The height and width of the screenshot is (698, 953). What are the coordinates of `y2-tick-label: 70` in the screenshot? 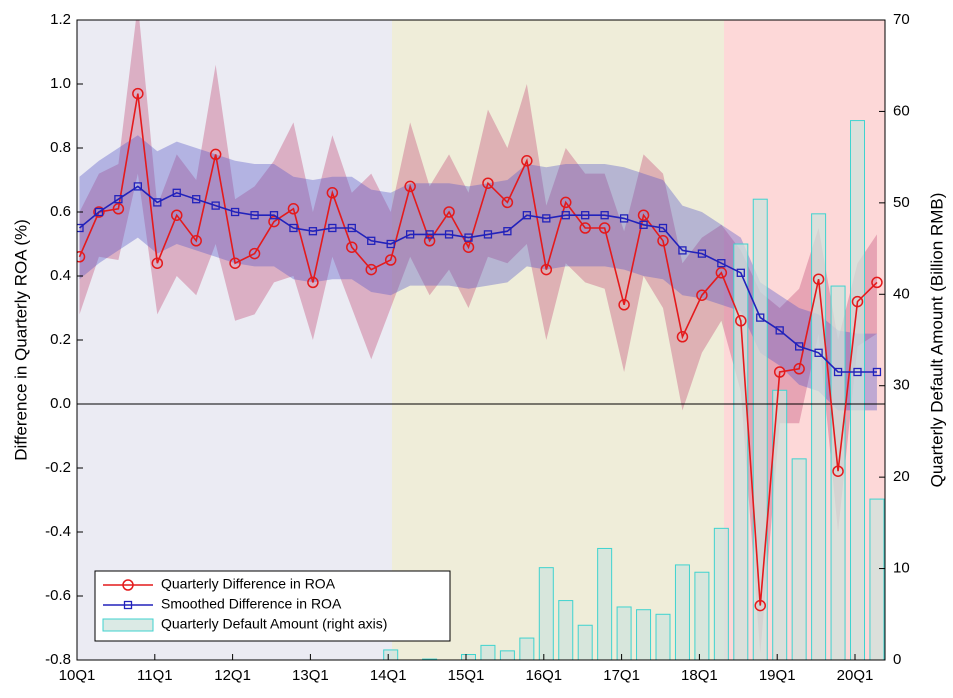 It's located at (901, 19).